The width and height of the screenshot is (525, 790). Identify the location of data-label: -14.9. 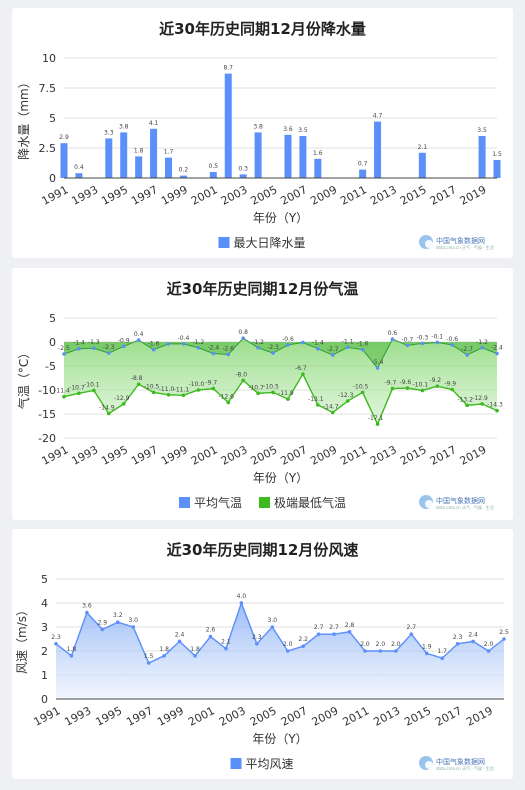
(107, 408).